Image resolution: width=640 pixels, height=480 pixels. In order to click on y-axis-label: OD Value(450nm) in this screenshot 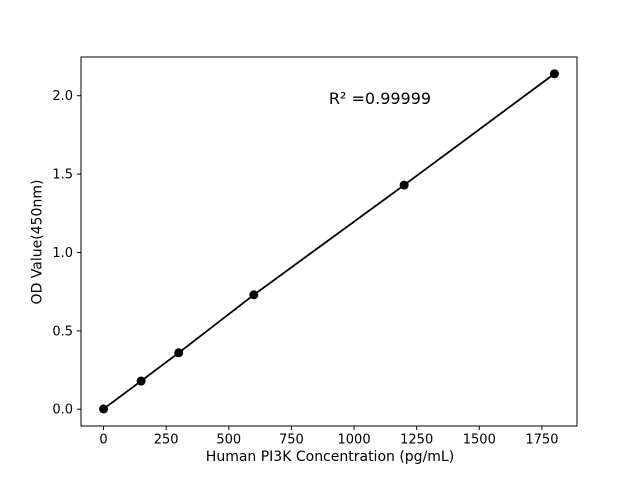, I will do `click(37, 241)`.